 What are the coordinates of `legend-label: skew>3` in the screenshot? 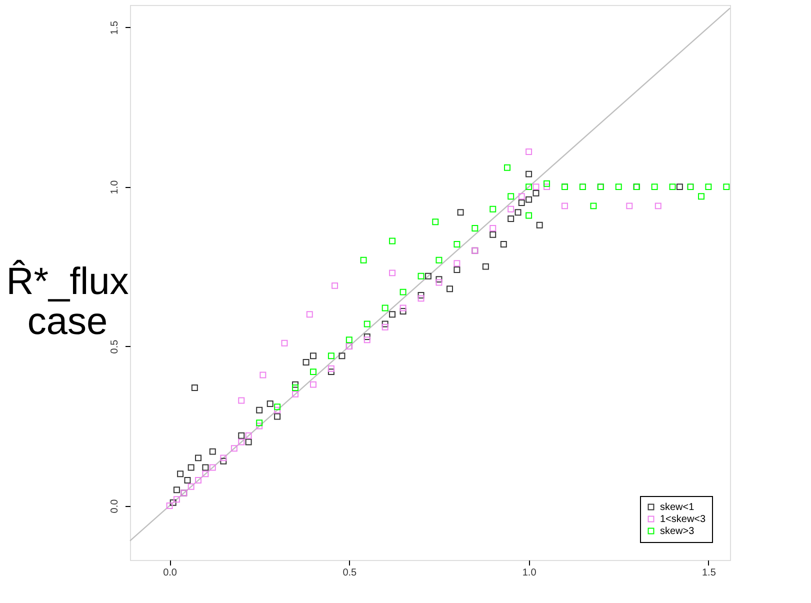 It's located at (677, 531).